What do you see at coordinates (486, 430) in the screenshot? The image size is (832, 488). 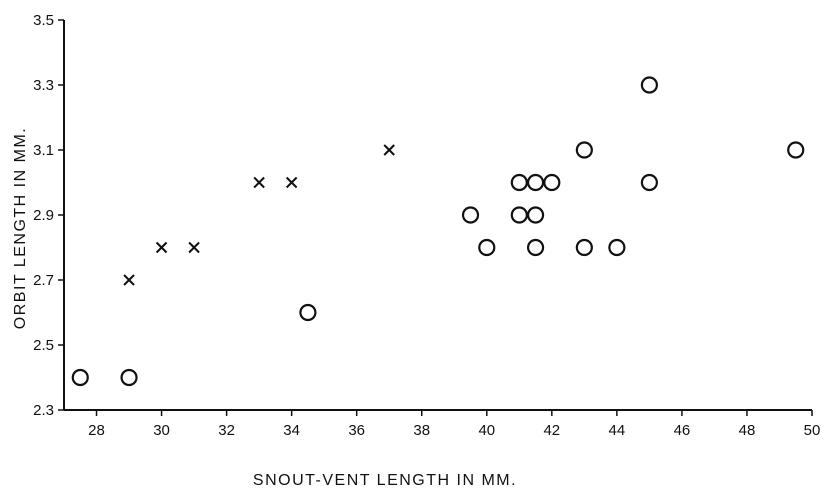 I see `x-tick-label: 40` at bounding box center [486, 430].